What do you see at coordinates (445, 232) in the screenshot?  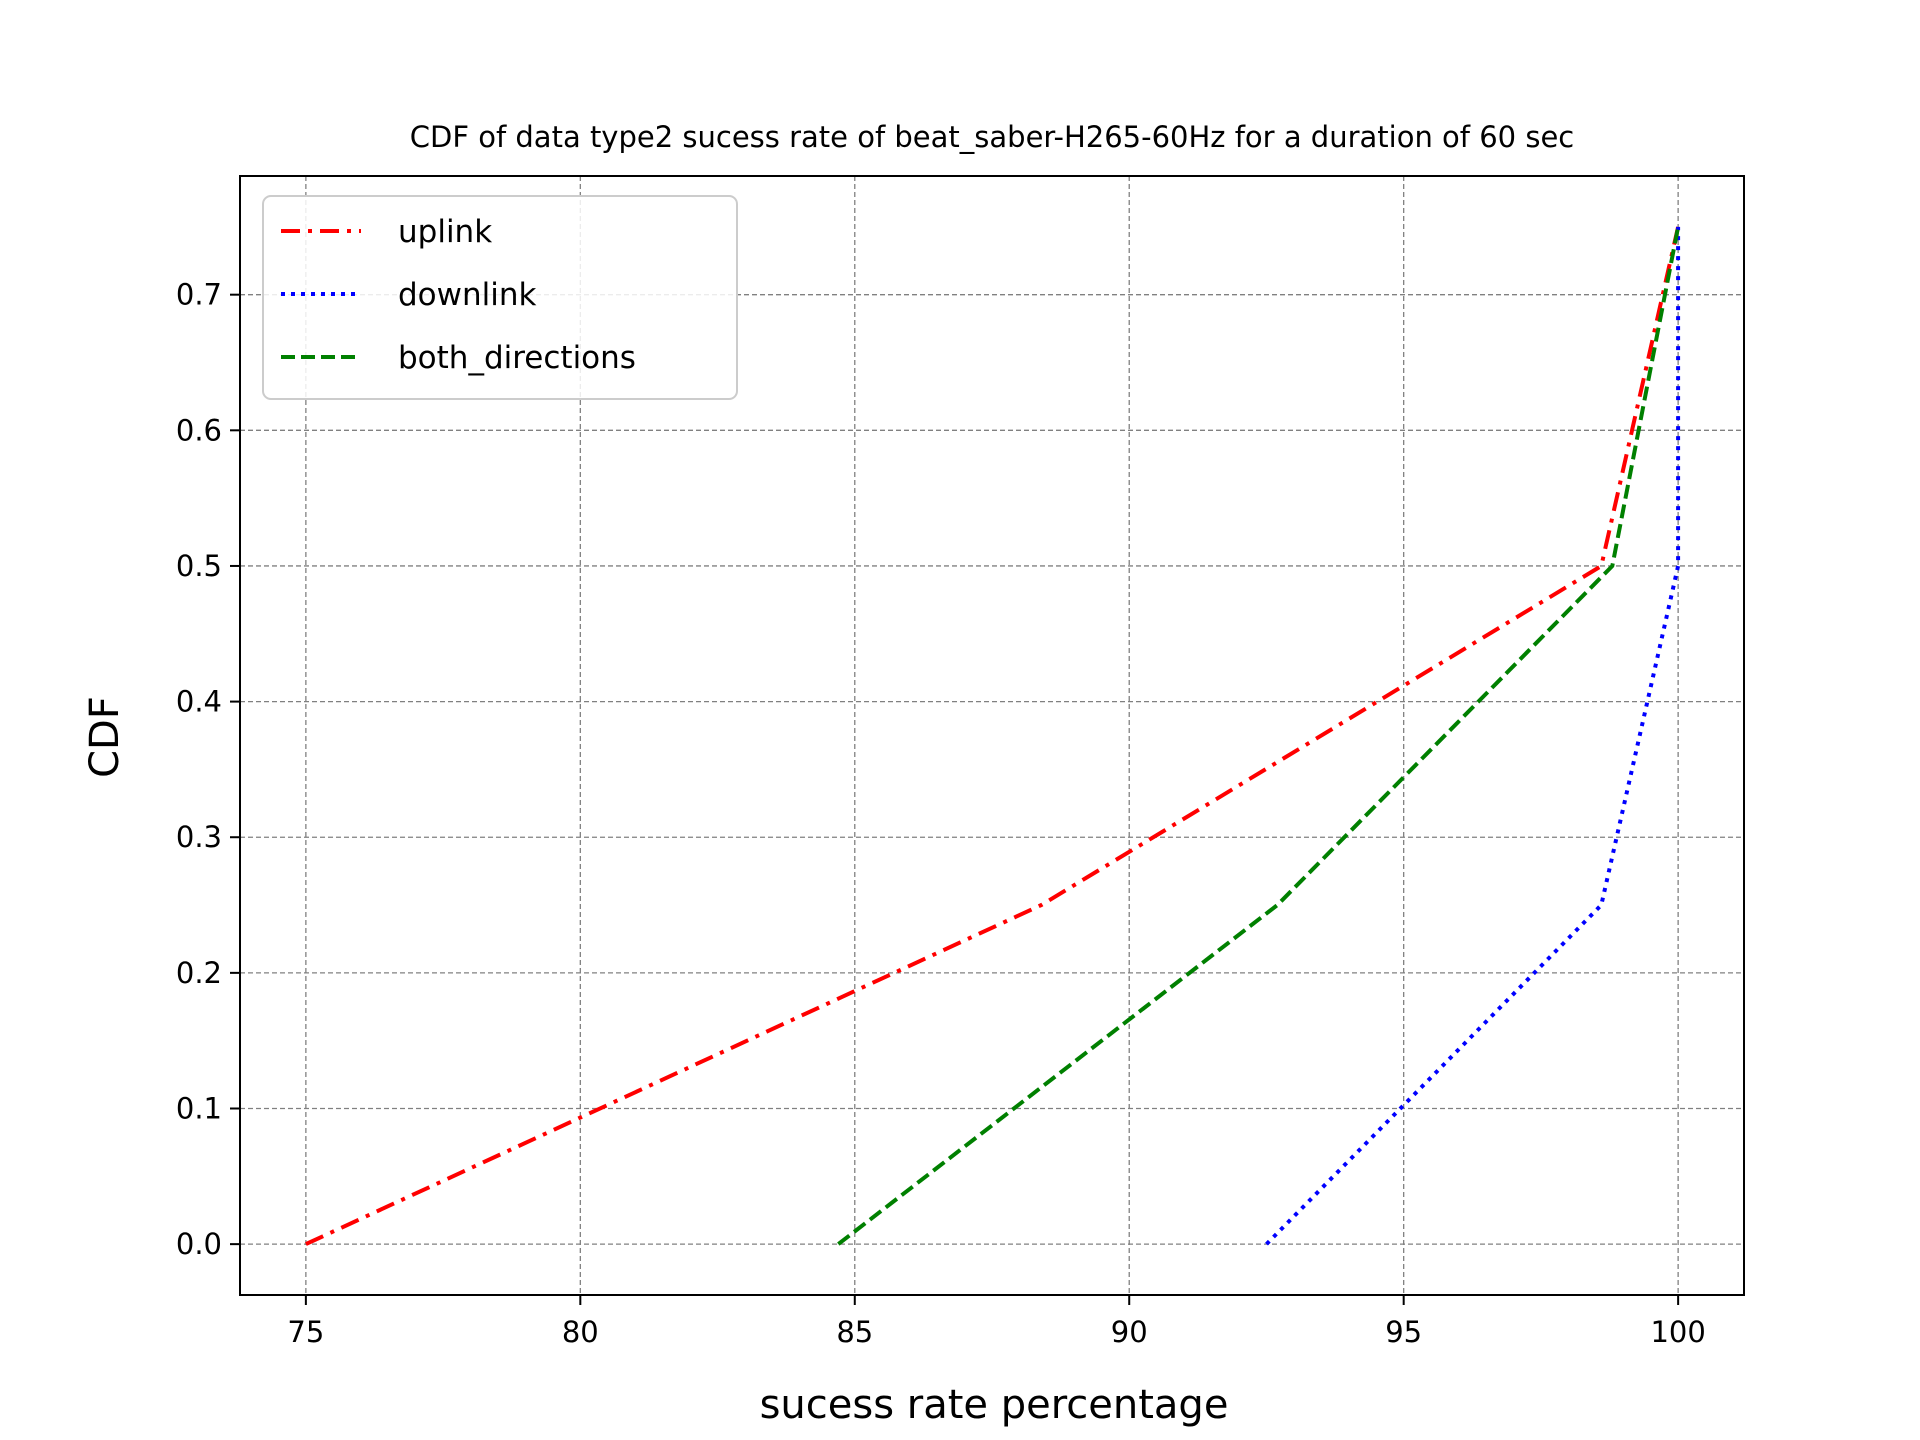 I see `legend-label-uplink: uplink` at bounding box center [445, 232].